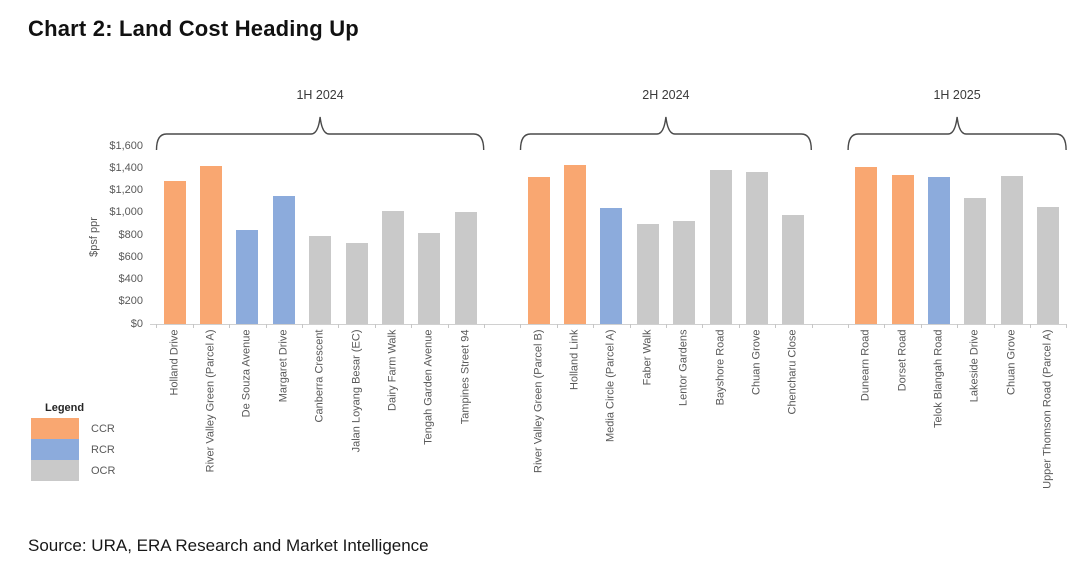  Describe the element at coordinates (174, 362) in the screenshot. I see `x-axis-label: Holland Drive` at that location.